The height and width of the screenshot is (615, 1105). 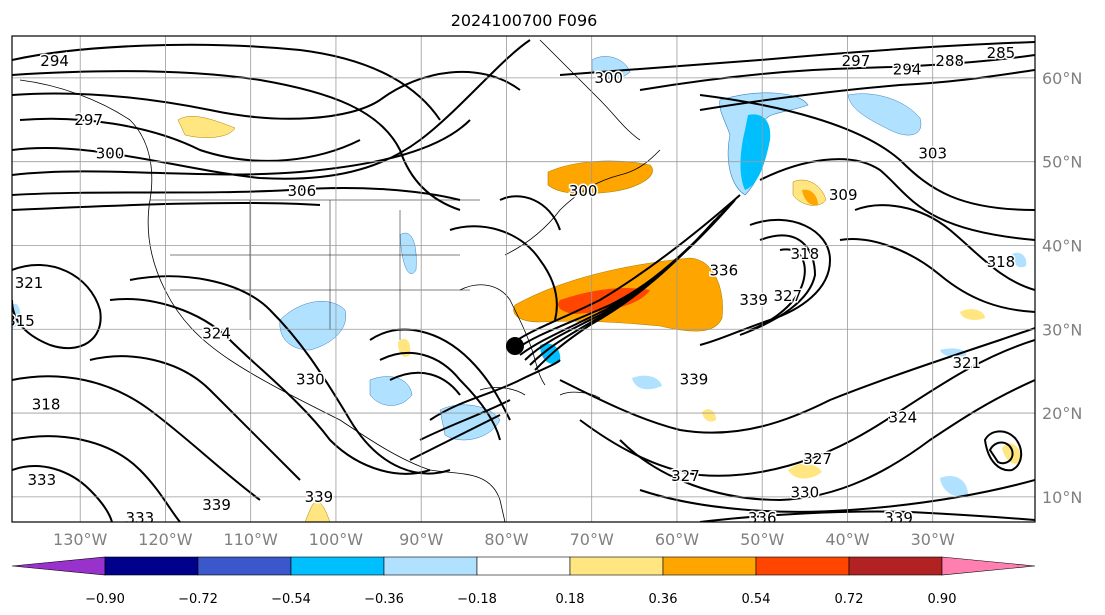 I want to click on state-borders, so click(x=315, y=269).